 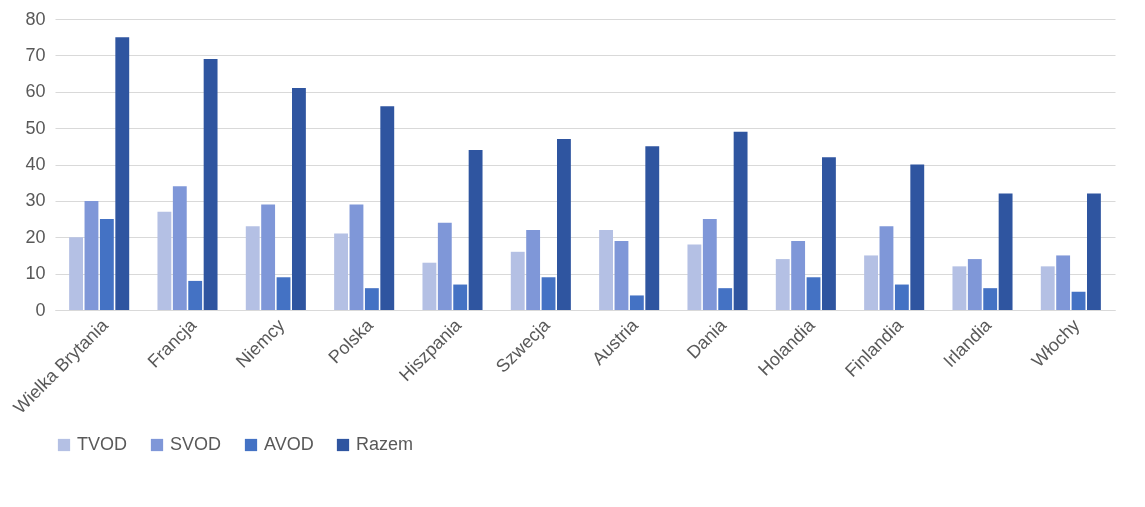 What do you see at coordinates (385, 444) in the screenshot?
I see `legend-label: Razem` at bounding box center [385, 444].